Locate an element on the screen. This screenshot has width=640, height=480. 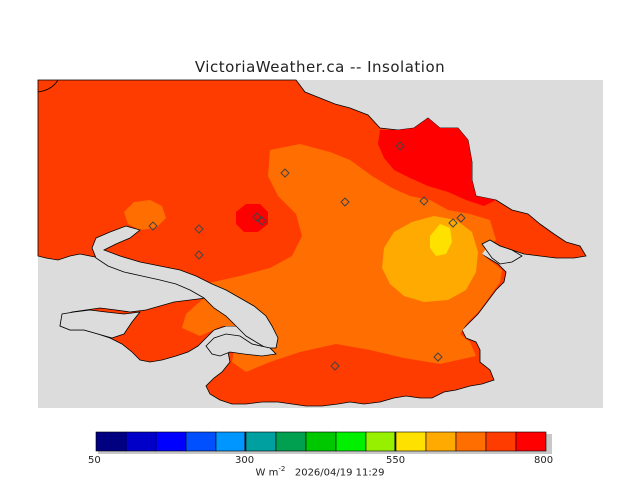
units-and-time: W m-2 2026/04/19 11:29 is located at coordinates (320, 471).